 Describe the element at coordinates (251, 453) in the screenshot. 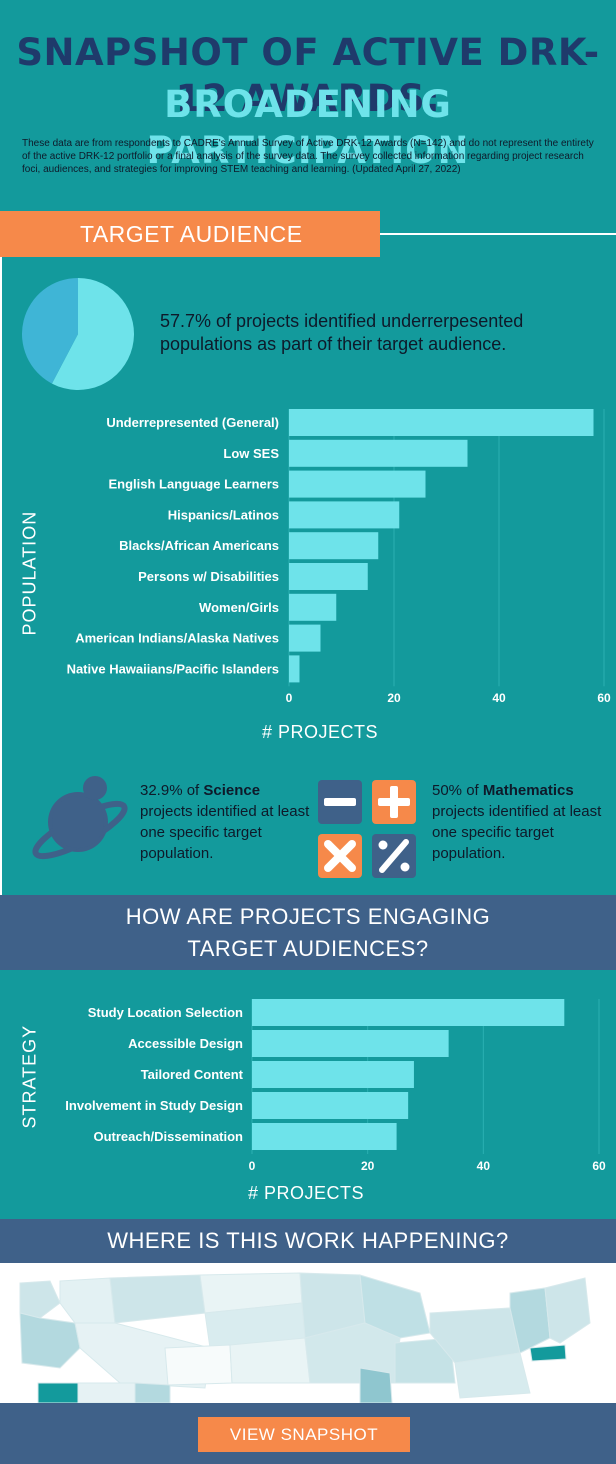

I see `category-label: Low SES` at that location.